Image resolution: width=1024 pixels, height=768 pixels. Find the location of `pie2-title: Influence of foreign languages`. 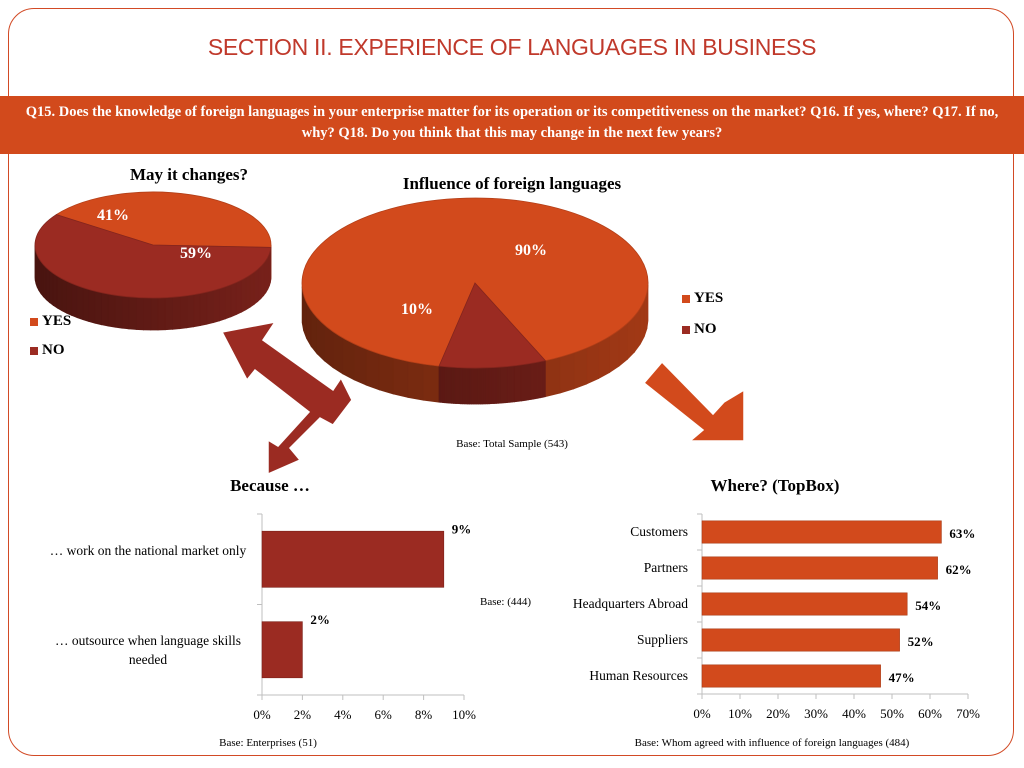

pie2-title: Influence of foreign languages is located at coordinates (512, 183).